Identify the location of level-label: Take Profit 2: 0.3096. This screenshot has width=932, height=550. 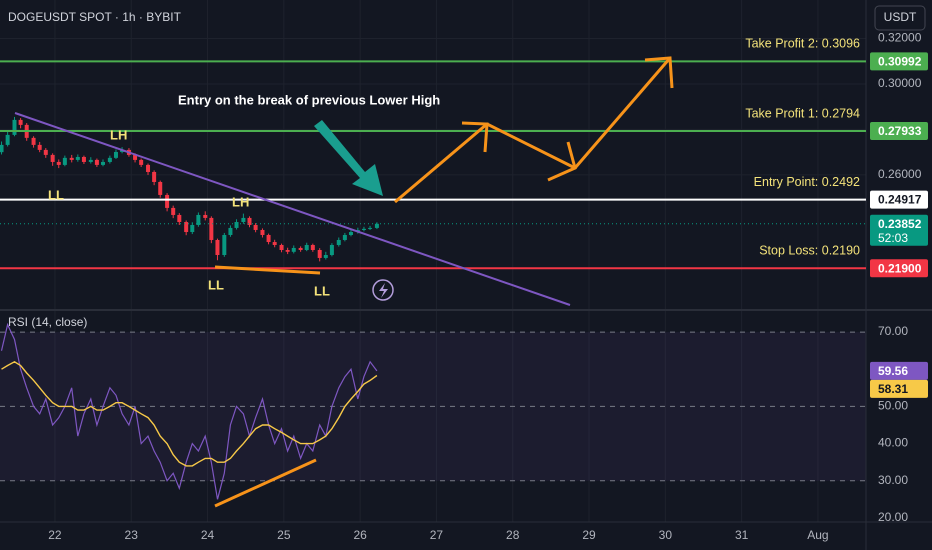
(802, 44).